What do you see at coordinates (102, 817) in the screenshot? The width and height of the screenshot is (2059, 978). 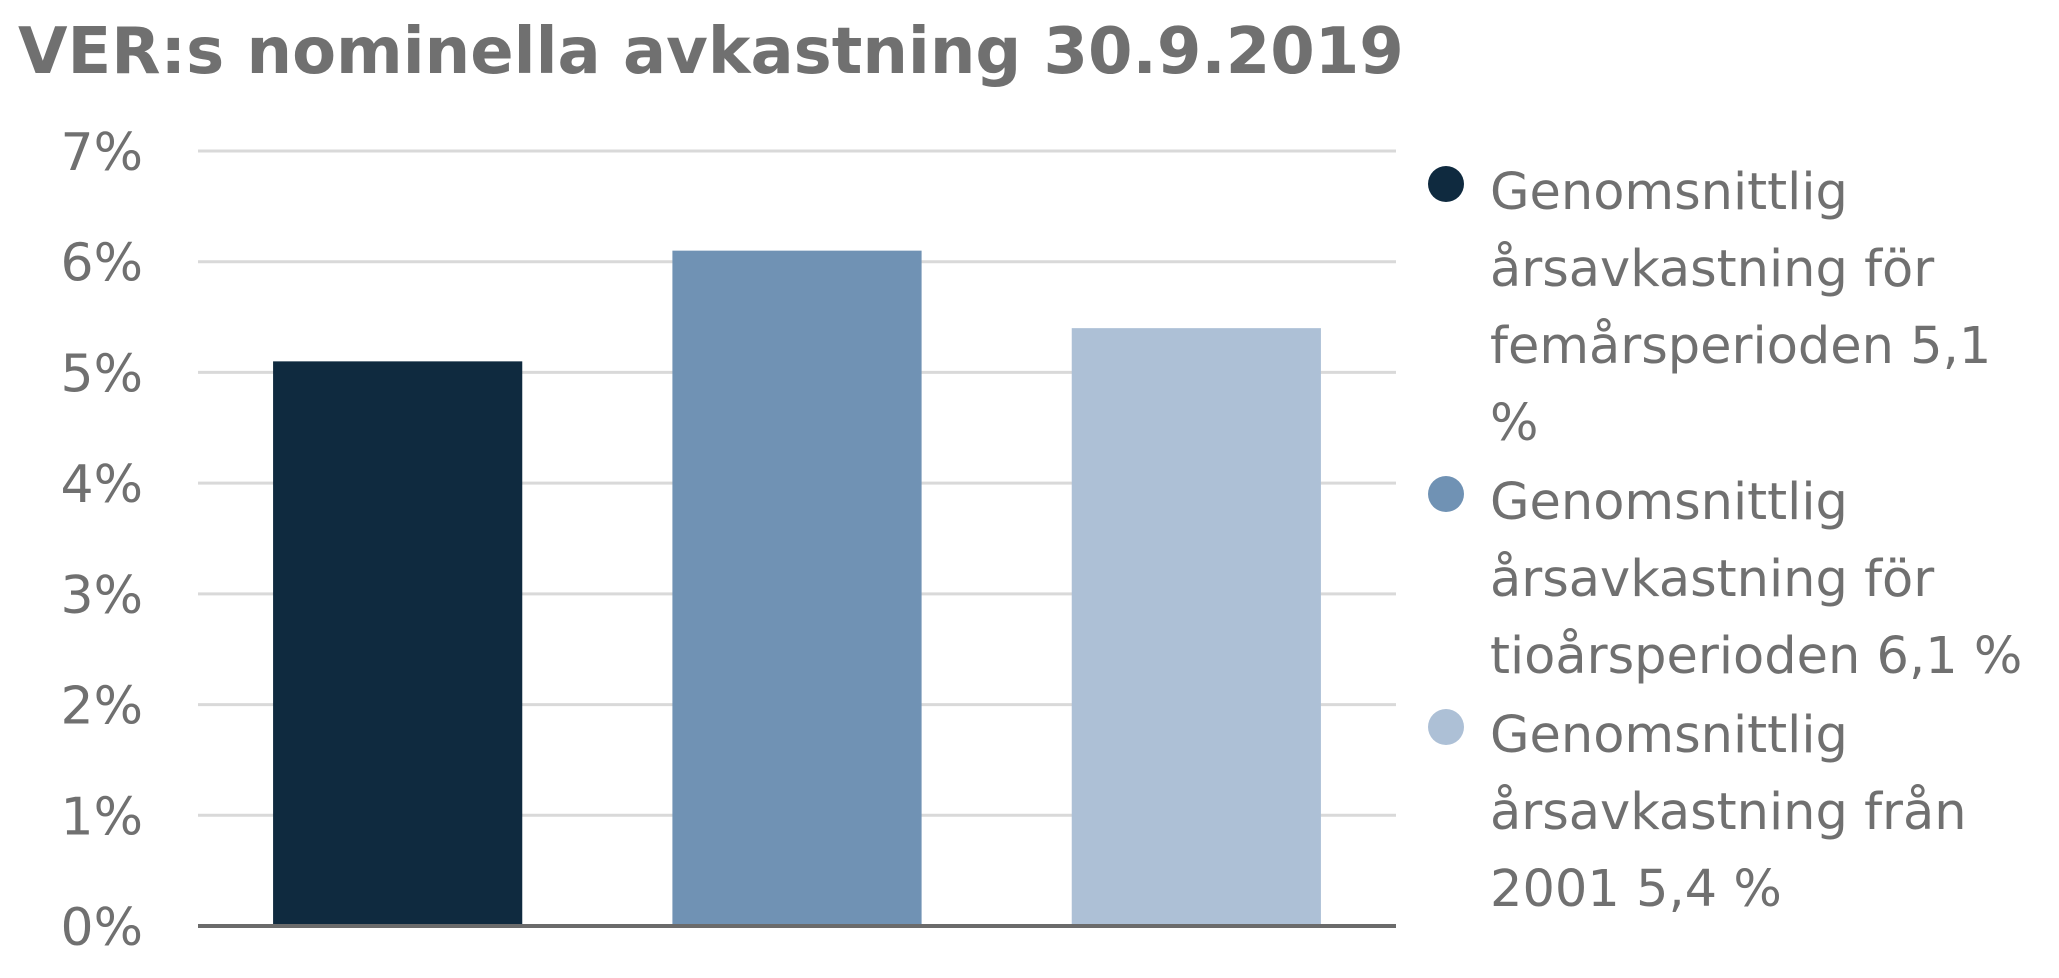 I see `y-tick-label: 1%` at bounding box center [102, 817].